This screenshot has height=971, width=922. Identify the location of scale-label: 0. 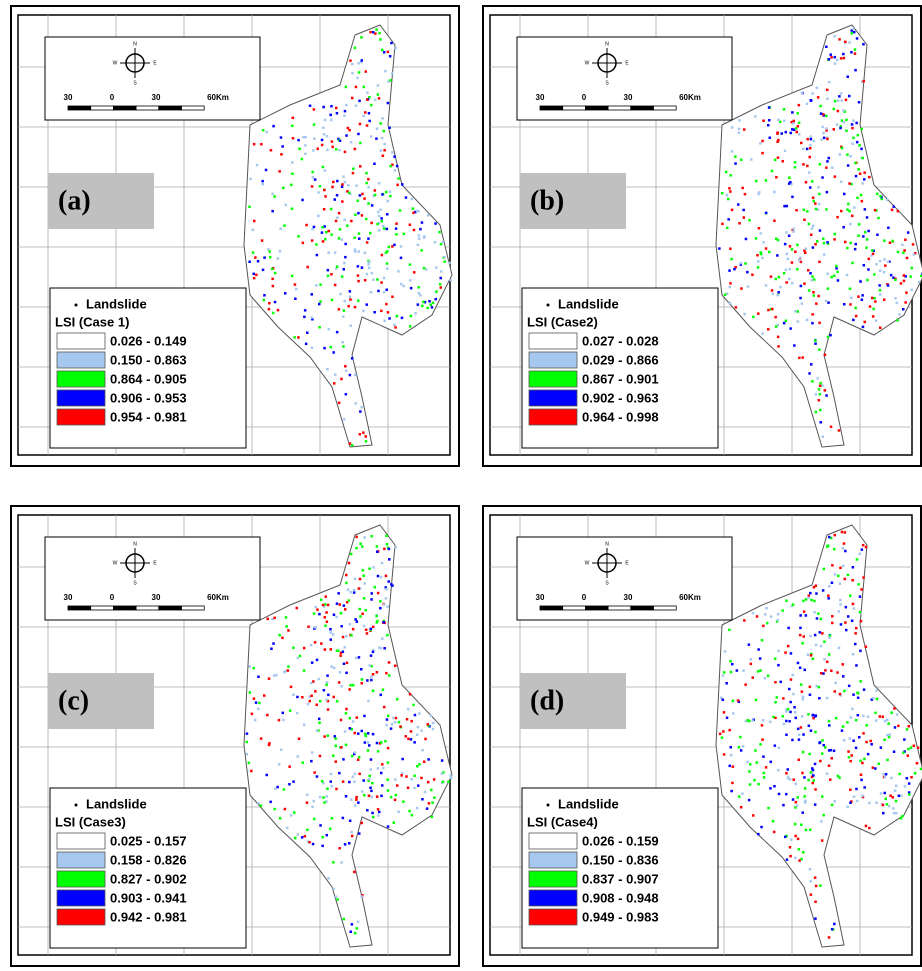
(112, 97).